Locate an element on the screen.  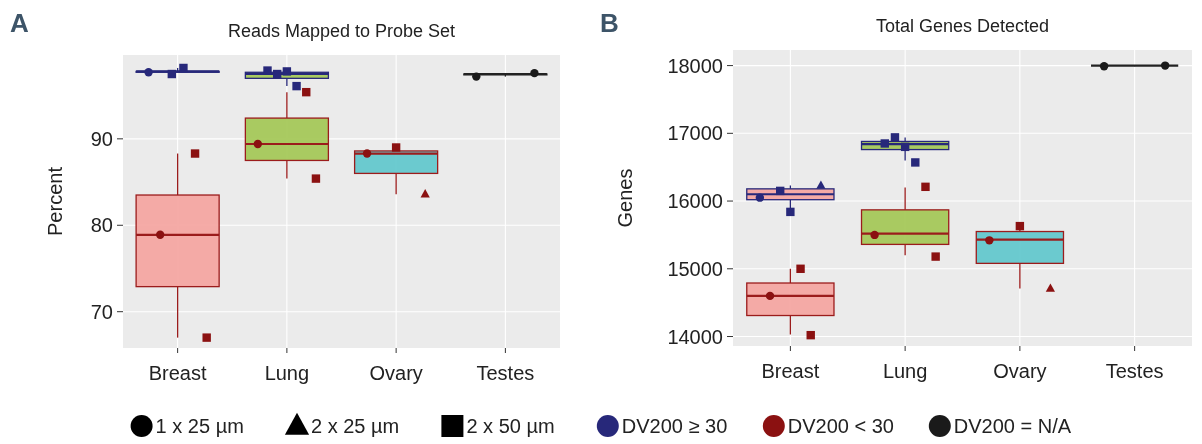
y-tick-label: 17000 is located at coordinates (695, 133).